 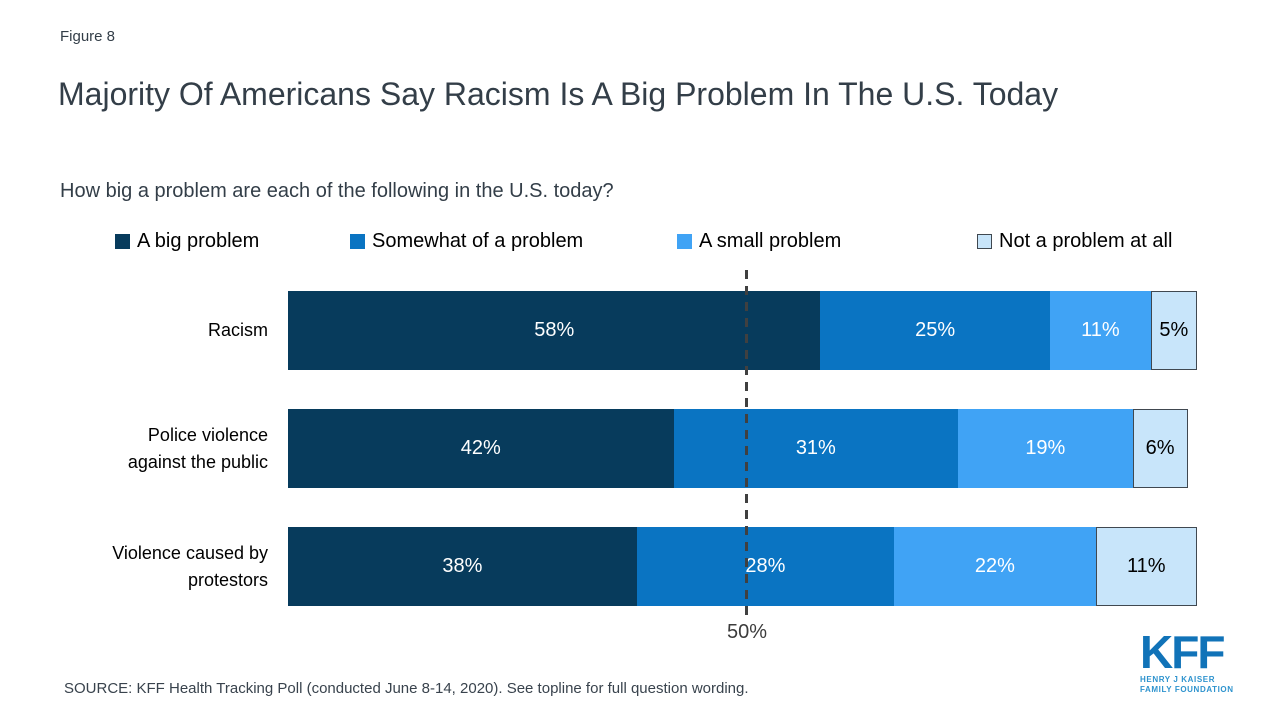 I want to click on bar-segment: 6%, so click(x=1160, y=448).